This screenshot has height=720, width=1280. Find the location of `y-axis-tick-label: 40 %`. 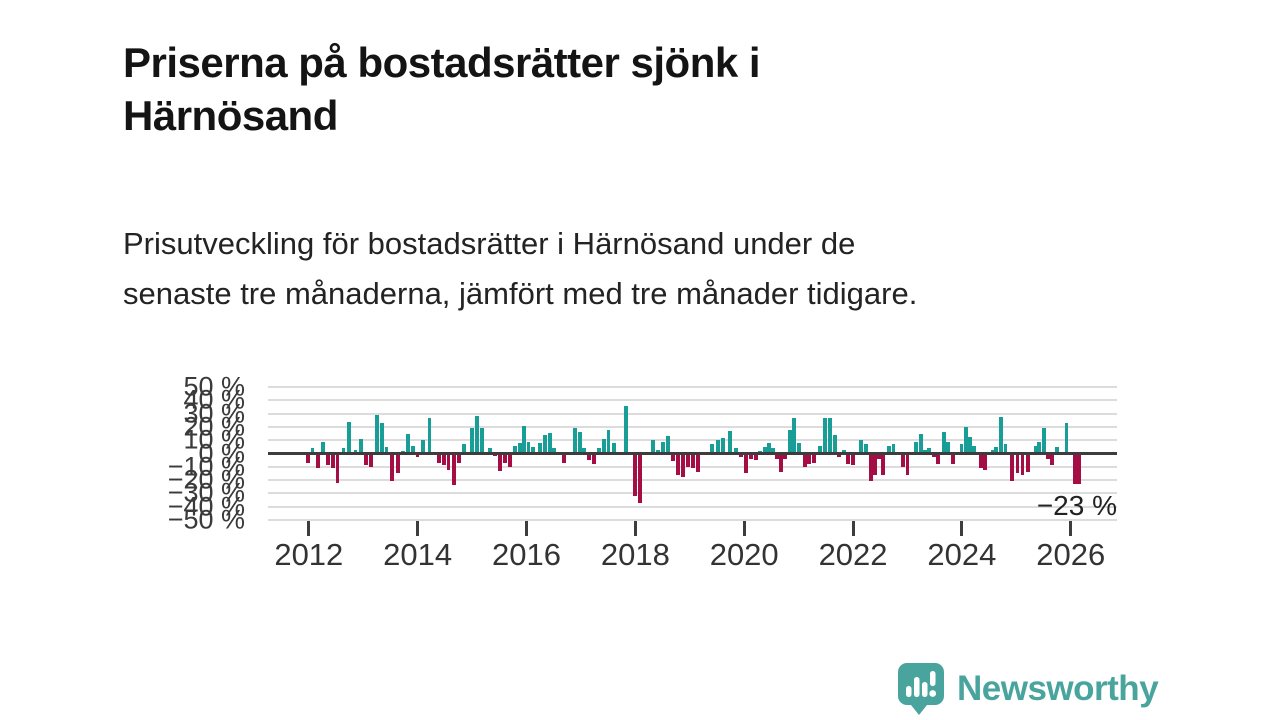

y-axis-tick-label: 40 % is located at coordinates (214, 399).